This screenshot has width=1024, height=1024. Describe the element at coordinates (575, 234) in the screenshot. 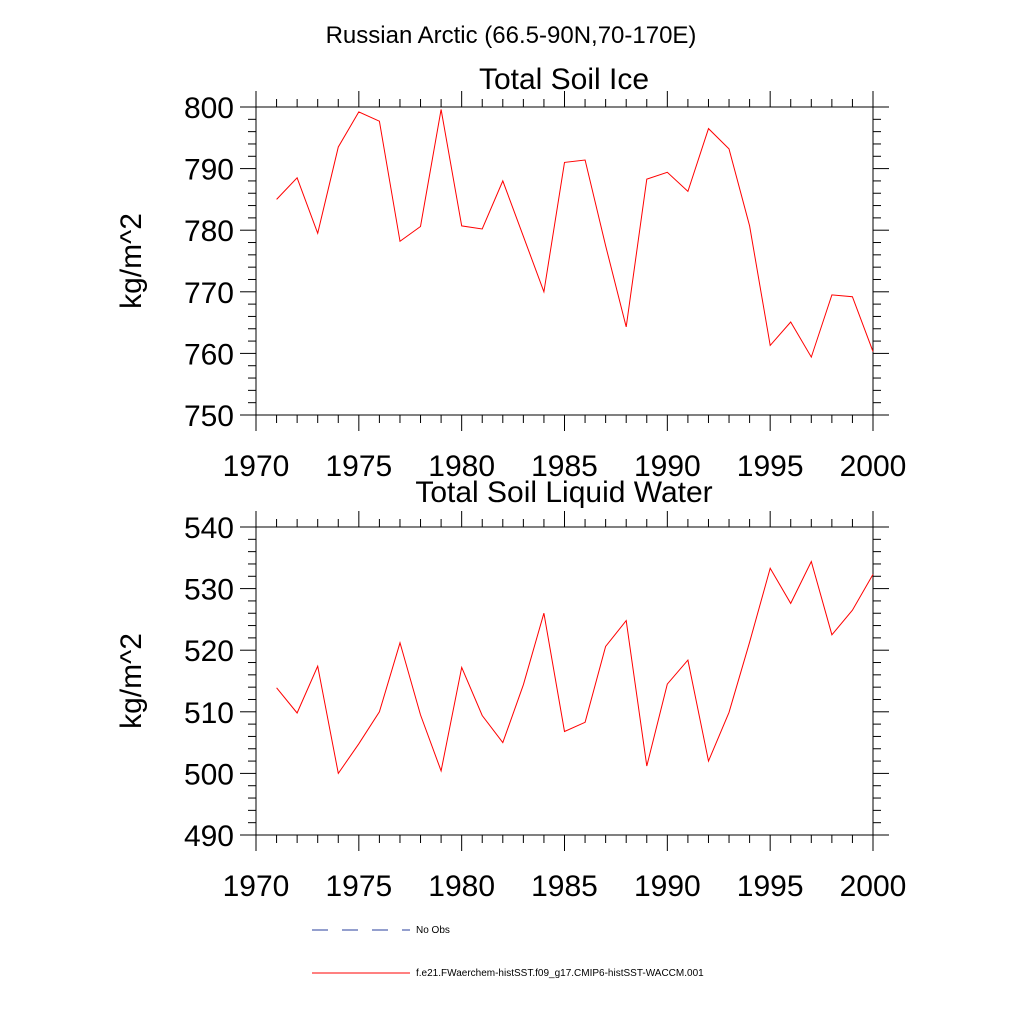

I see `soil-ice-series-line` at that location.